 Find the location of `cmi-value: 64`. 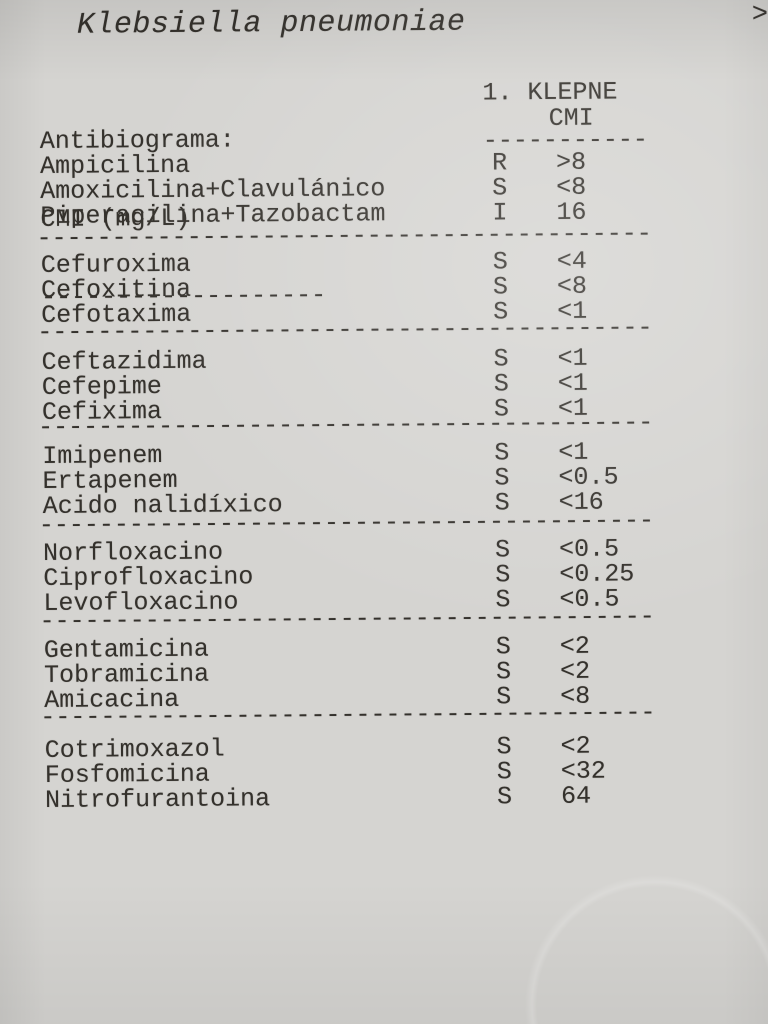

cmi-value: 64 is located at coordinates (576, 796).